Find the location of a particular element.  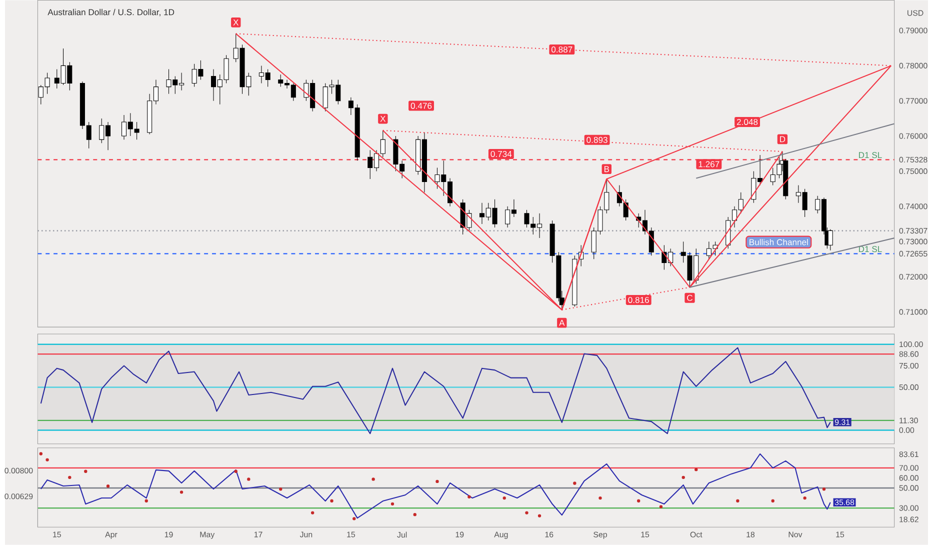

annotation: 0.816 is located at coordinates (638, 300).